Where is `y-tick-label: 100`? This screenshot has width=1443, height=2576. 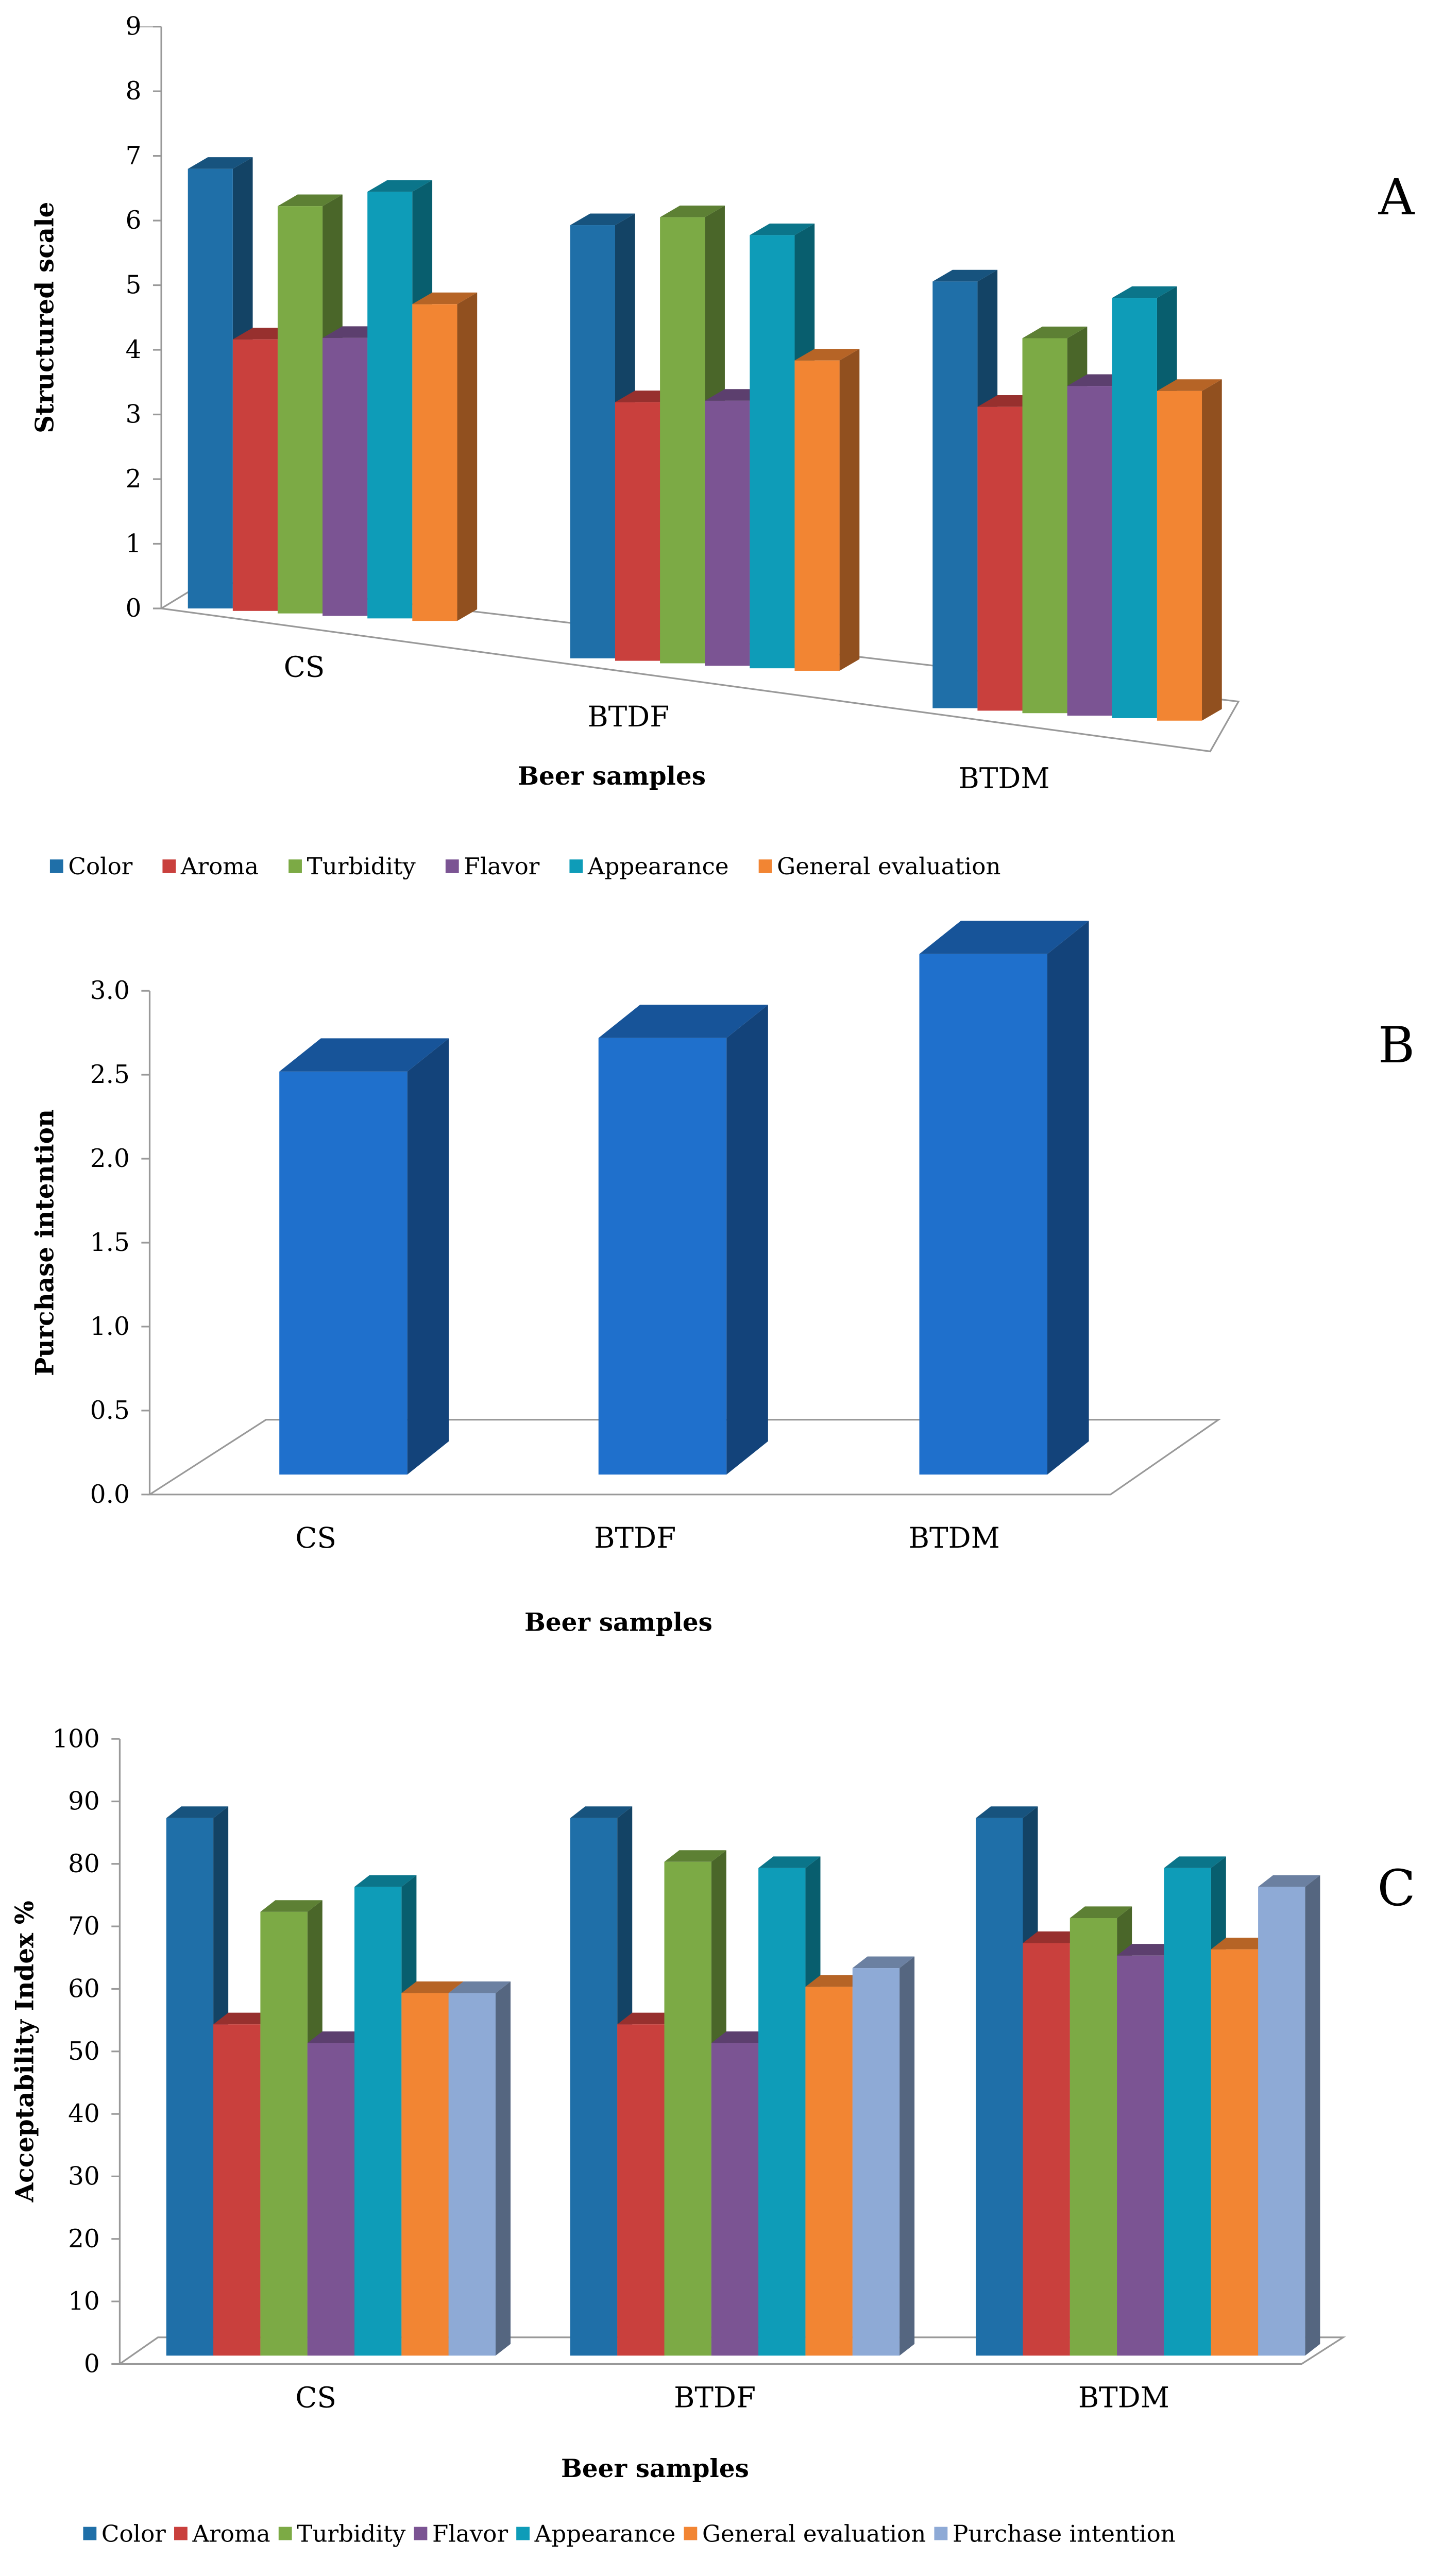 y-tick-label: 100 is located at coordinates (75, 1738).